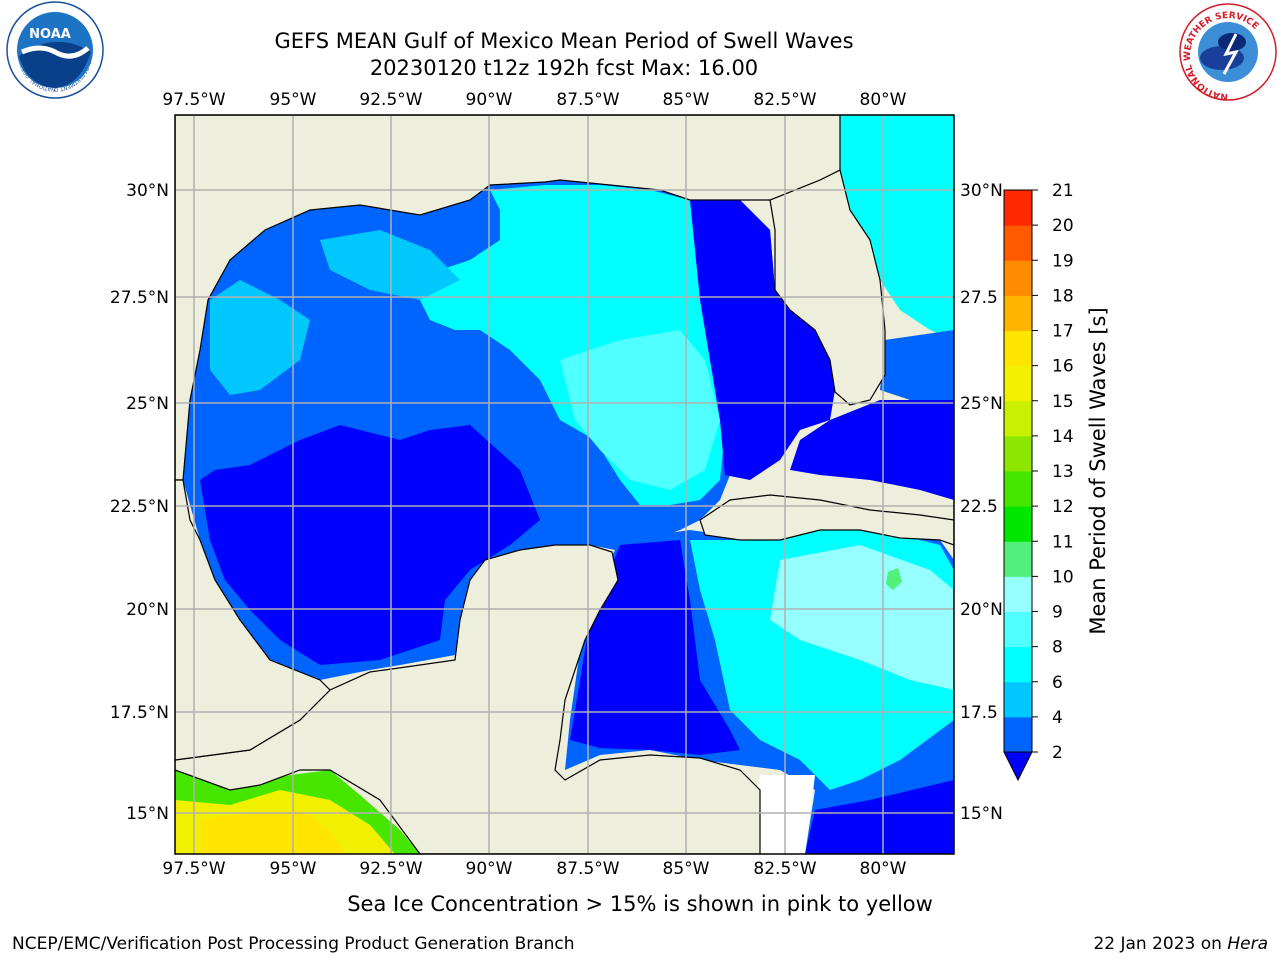  What do you see at coordinates (981, 610) in the screenshot?
I see `lat-label-right: 20°N` at bounding box center [981, 610].